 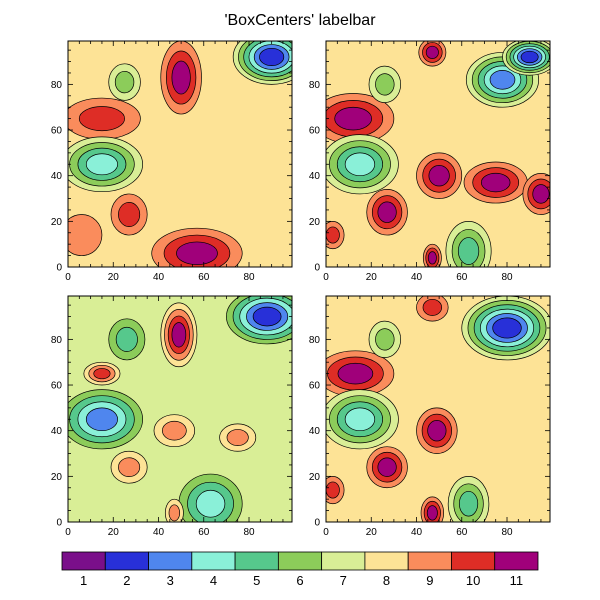 I want to click on labelbar-label: 8, so click(x=386, y=580).